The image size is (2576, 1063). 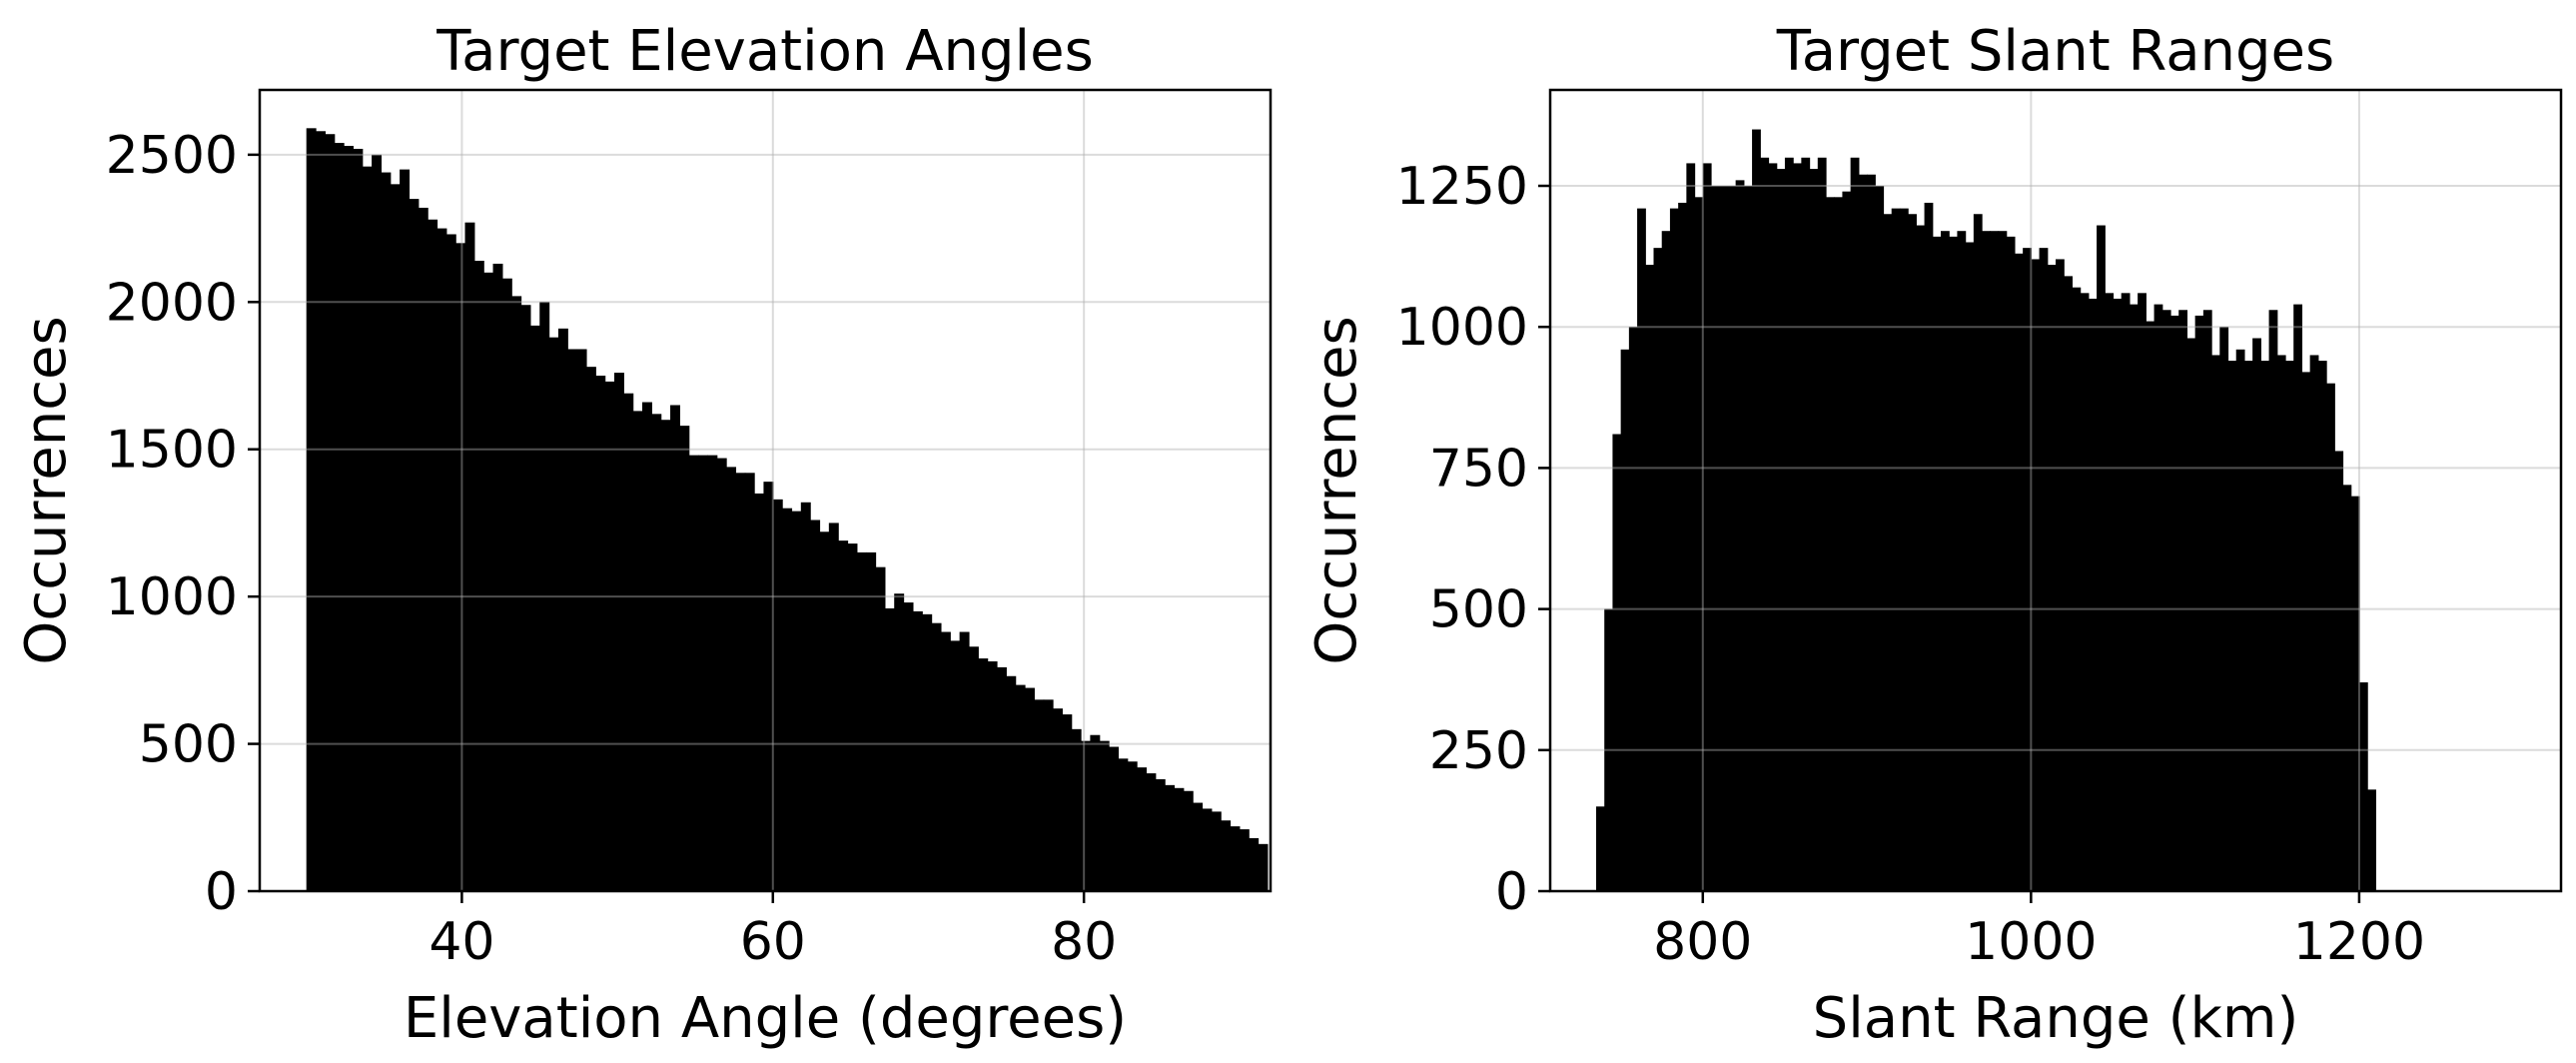 I want to click on x-tick-label: 40, so click(x=462, y=942).